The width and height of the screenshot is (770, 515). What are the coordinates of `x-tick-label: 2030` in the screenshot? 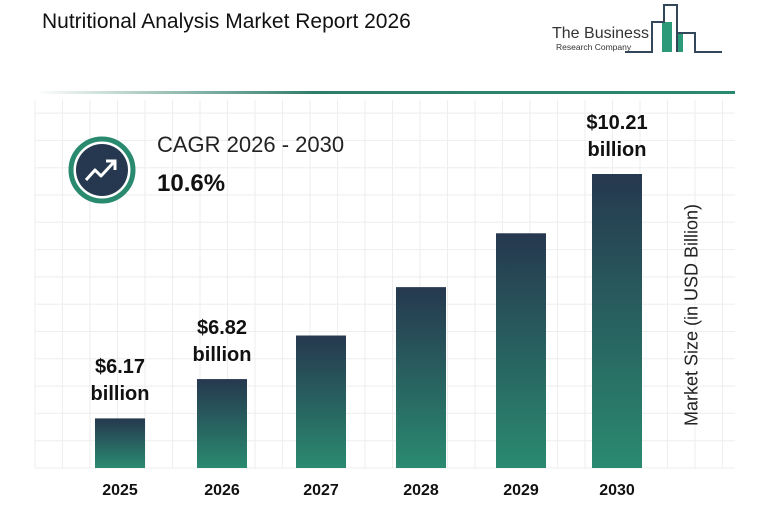 It's located at (617, 490).